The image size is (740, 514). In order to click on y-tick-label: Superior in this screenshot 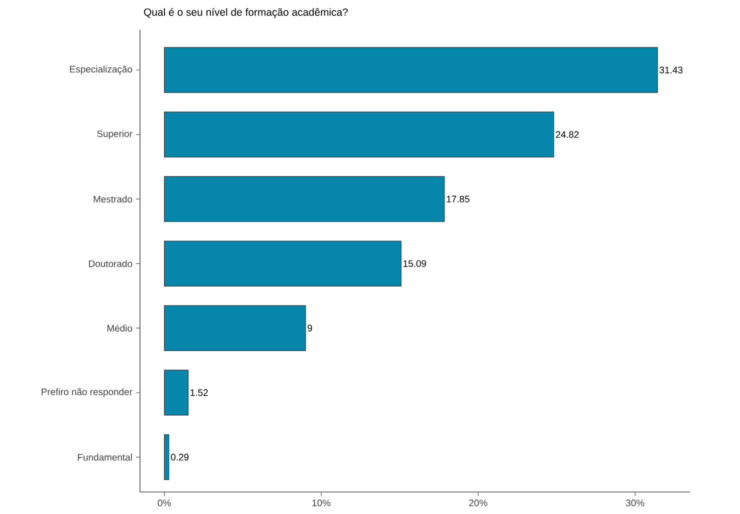, I will do `click(114, 134)`.